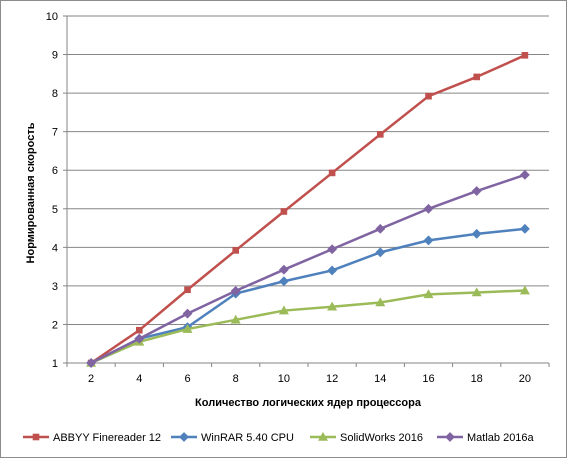  What do you see at coordinates (332, 379) in the screenshot?
I see `x-tick-label: 12` at bounding box center [332, 379].